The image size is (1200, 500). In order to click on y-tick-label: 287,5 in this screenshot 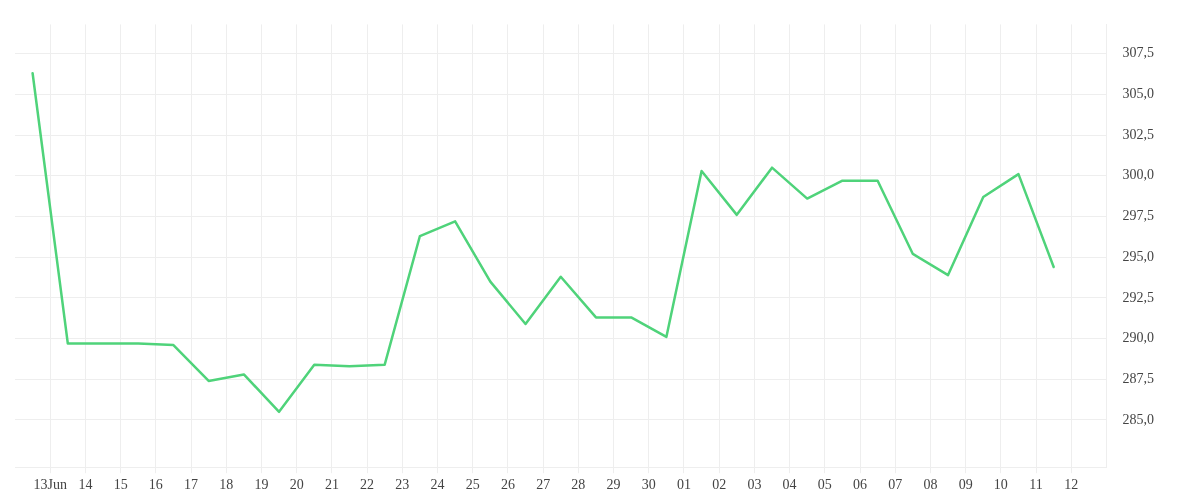, I will do `click(1138, 378)`.